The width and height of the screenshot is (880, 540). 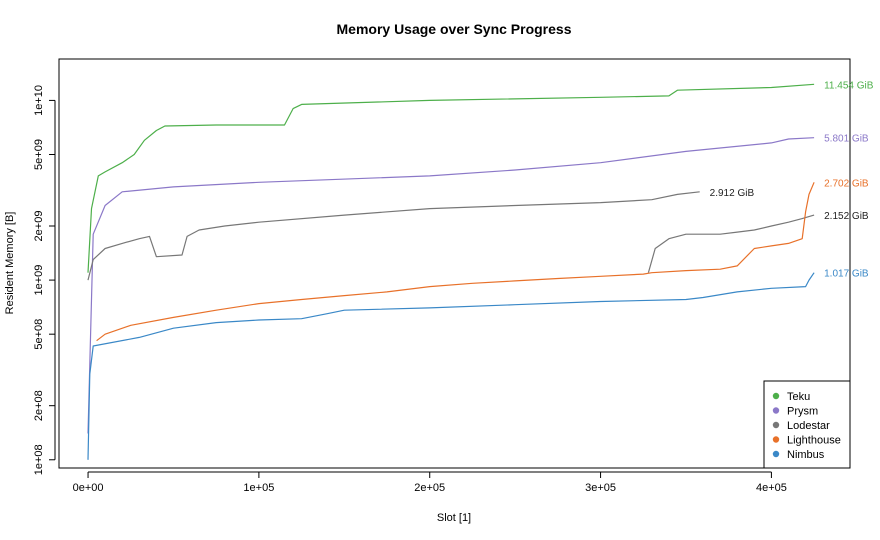 I want to click on y-tick-label: 1e+10, so click(x=39, y=100).